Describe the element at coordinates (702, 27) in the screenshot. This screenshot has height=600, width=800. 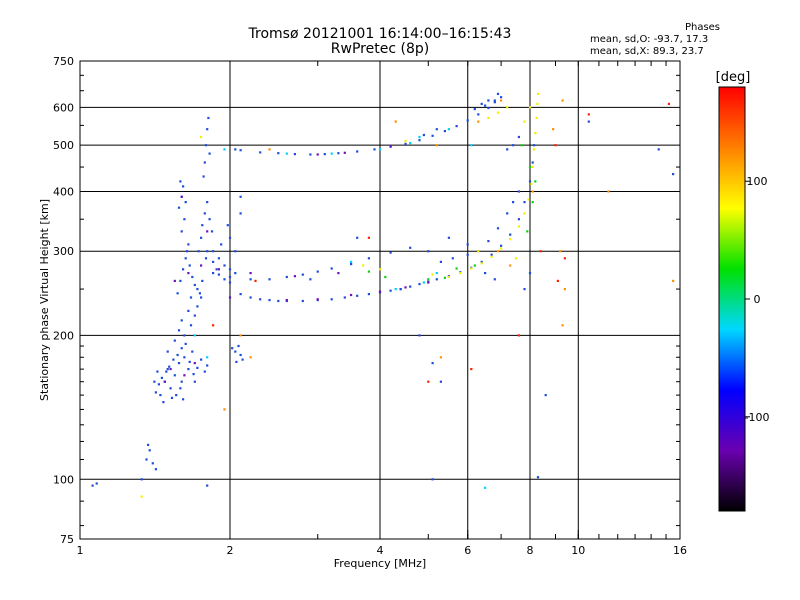
I see `phase-heading: Phases` at that location.